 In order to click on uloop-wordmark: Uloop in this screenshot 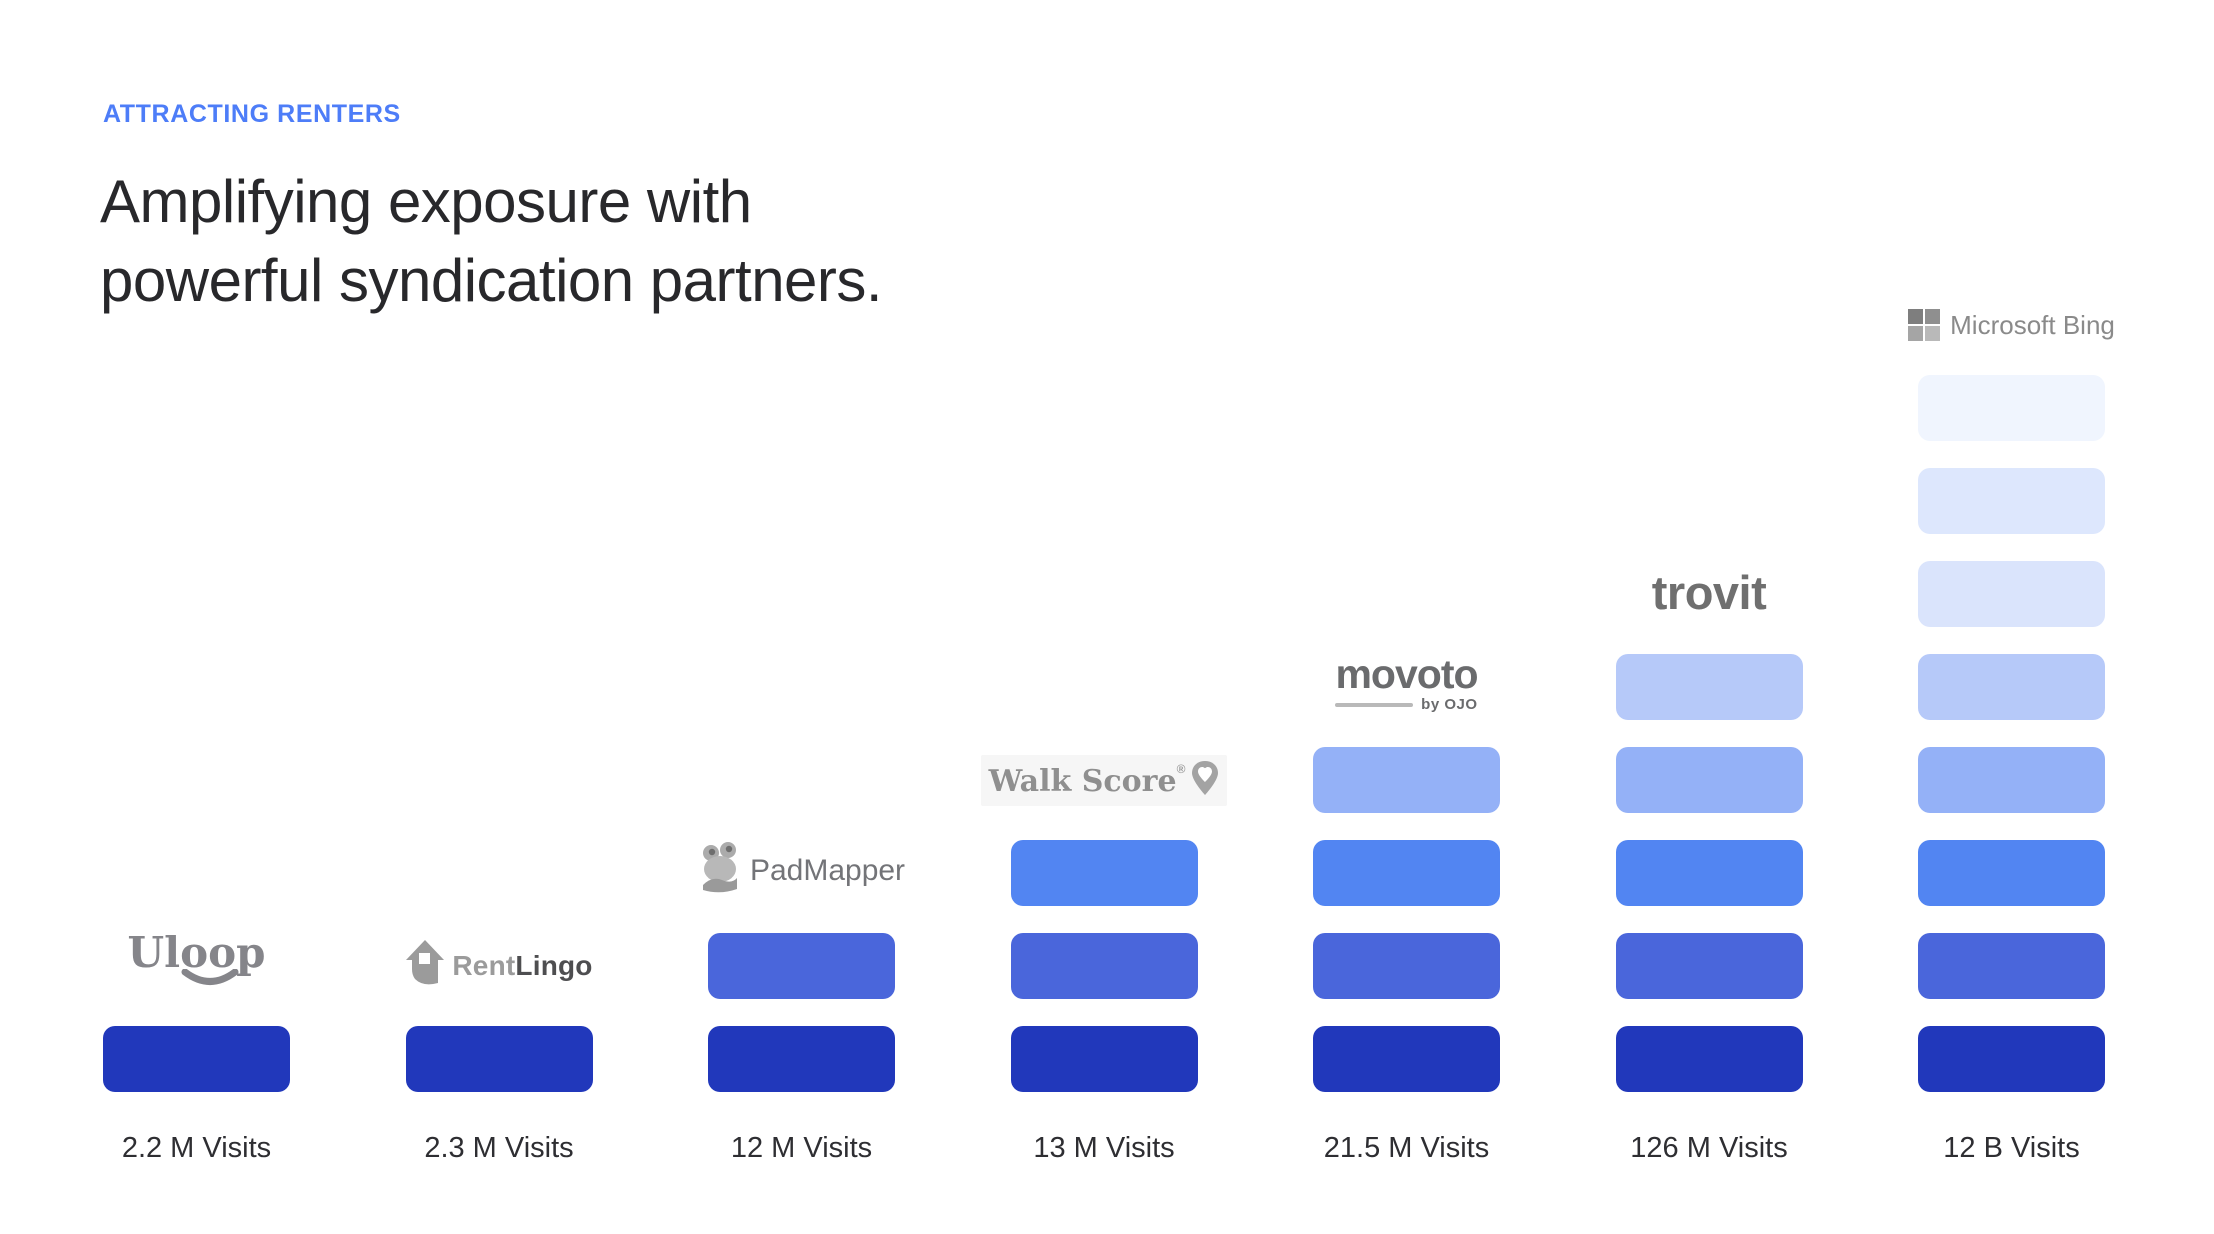, I will do `click(196, 952)`.